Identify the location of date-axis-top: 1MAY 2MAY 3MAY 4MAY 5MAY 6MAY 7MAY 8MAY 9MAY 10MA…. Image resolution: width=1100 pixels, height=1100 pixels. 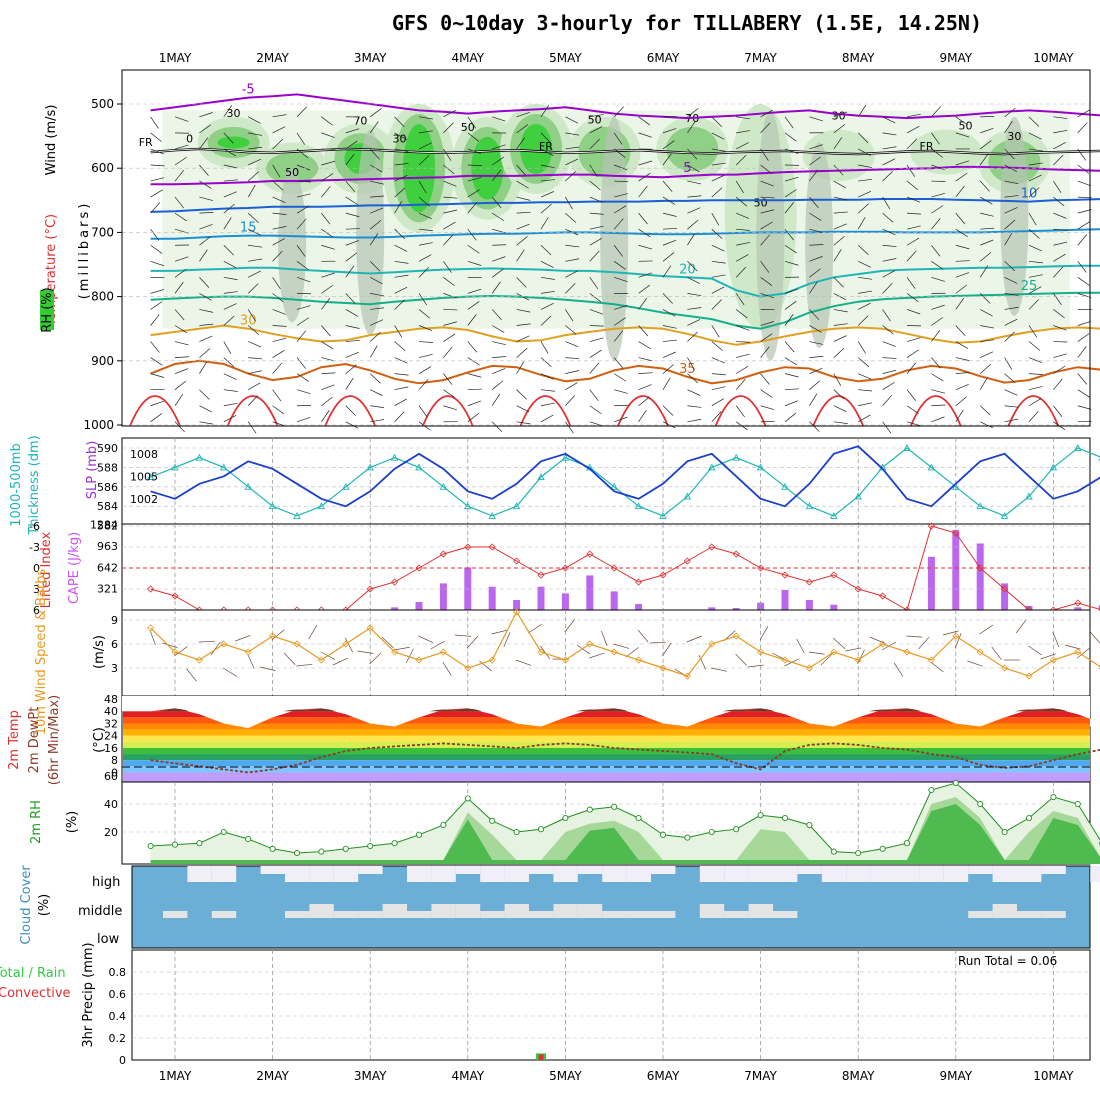
(616, 58).